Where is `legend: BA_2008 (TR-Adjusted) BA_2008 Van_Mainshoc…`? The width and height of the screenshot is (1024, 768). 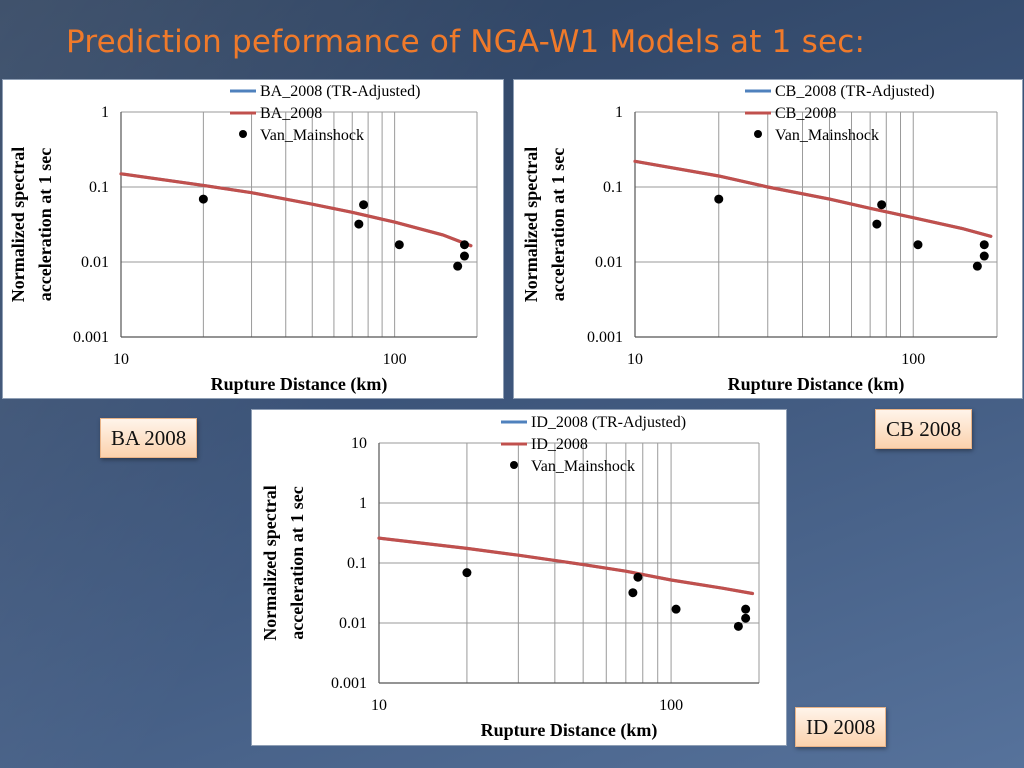
legend: BA_2008 (TR-Adjusted) BA_2008 Van_Mainshoc… is located at coordinates (325, 113).